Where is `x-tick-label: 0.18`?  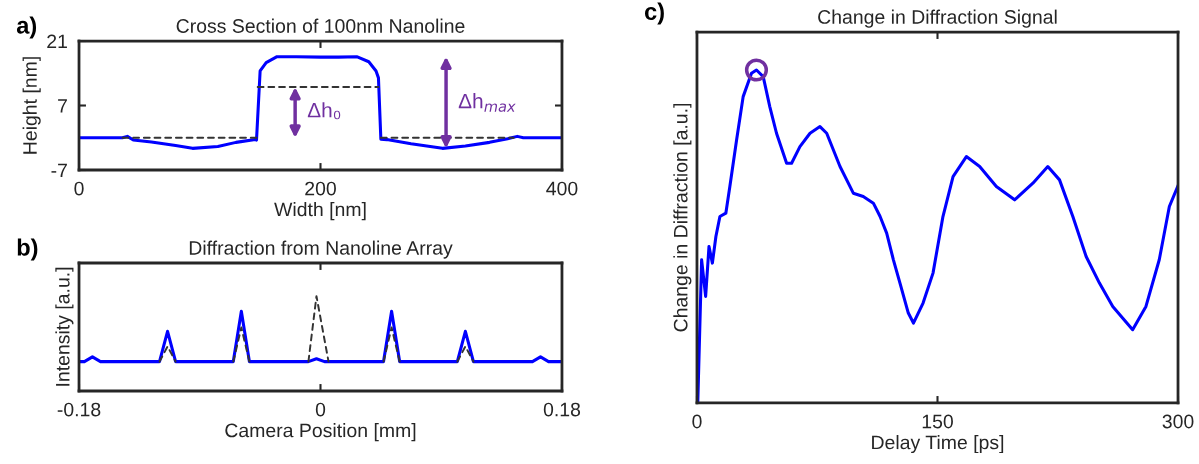
x-tick-label: 0.18 is located at coordinates (562, 409).